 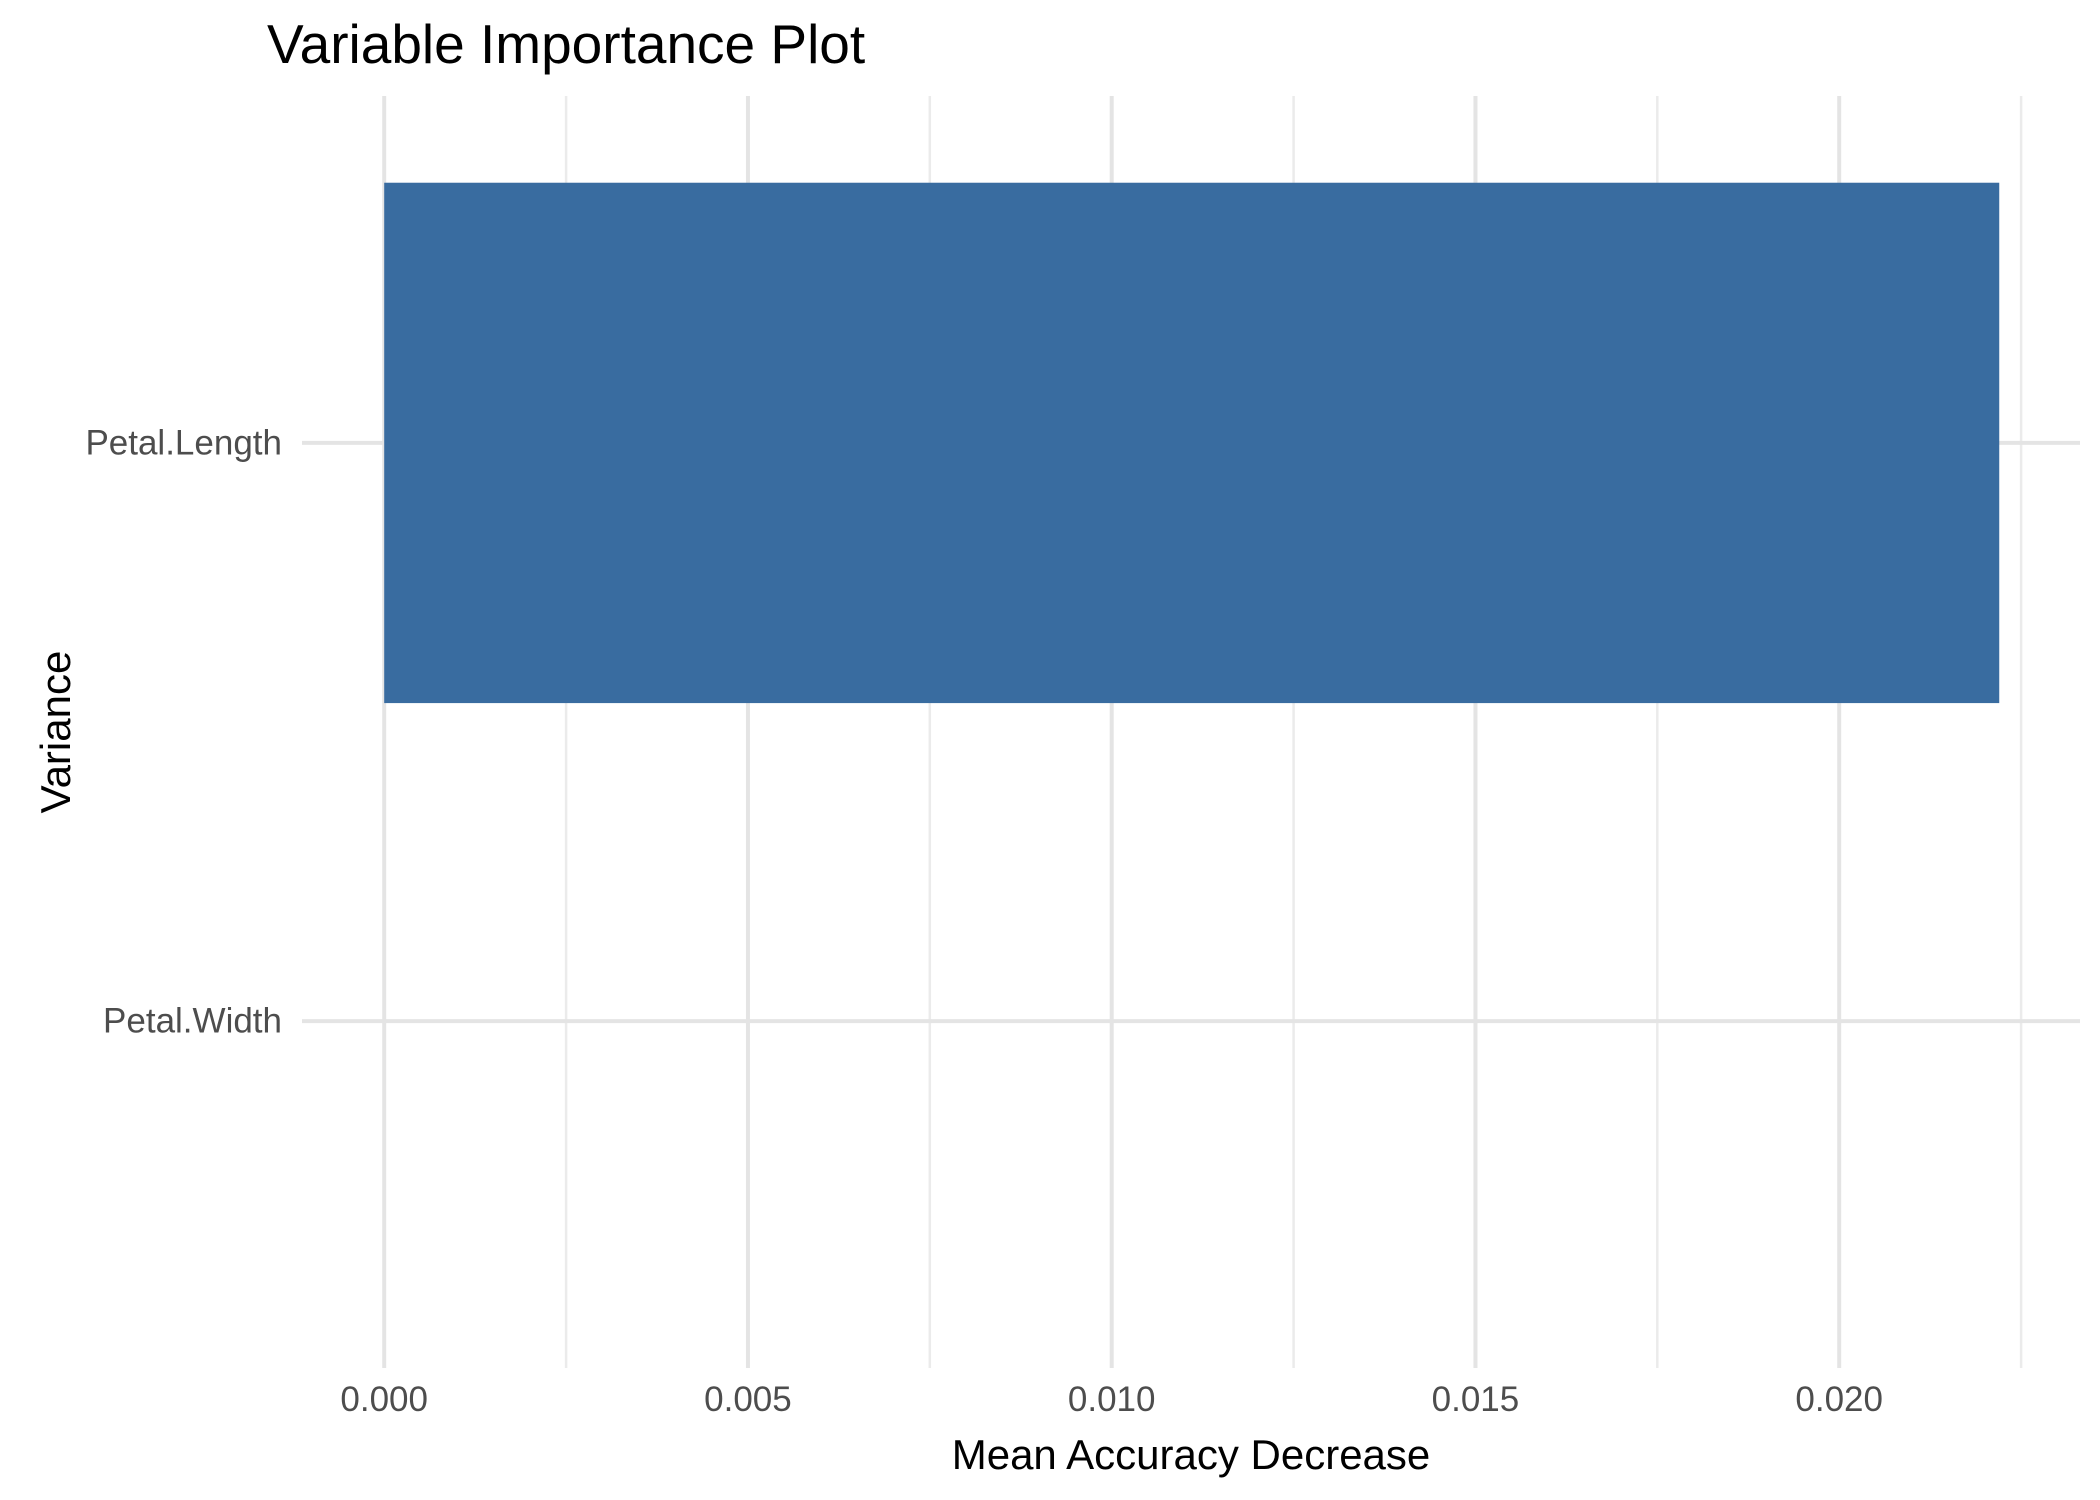 What do you see at coordinates (1112, 1399) in the screenshot?
I see `x-tick-label: 0.010` at bounding box center [1112, 1399].